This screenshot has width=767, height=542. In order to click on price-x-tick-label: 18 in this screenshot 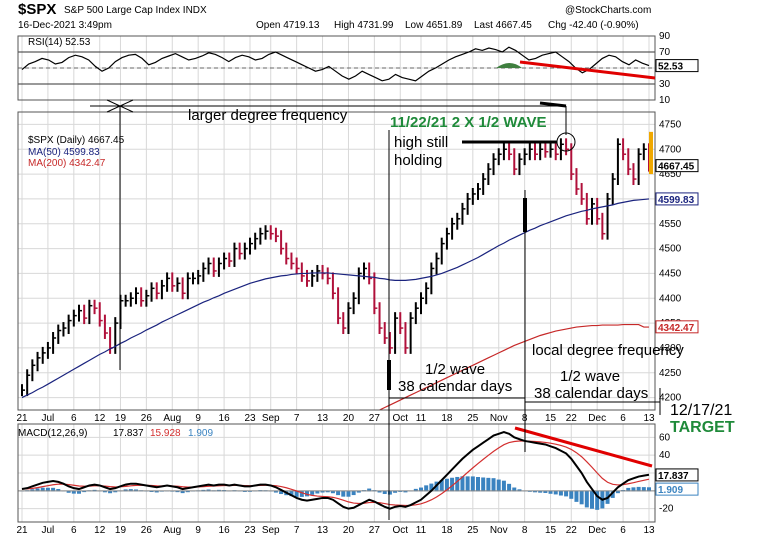, I will do `click(447, 418)`.